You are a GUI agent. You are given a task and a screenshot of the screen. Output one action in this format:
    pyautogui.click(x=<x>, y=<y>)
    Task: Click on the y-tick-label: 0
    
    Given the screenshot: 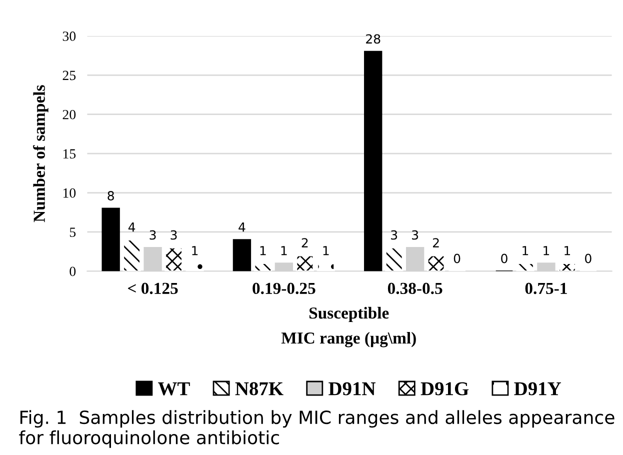 What is the action you would take?
    pyautogui.click(x=73, y=271)
    